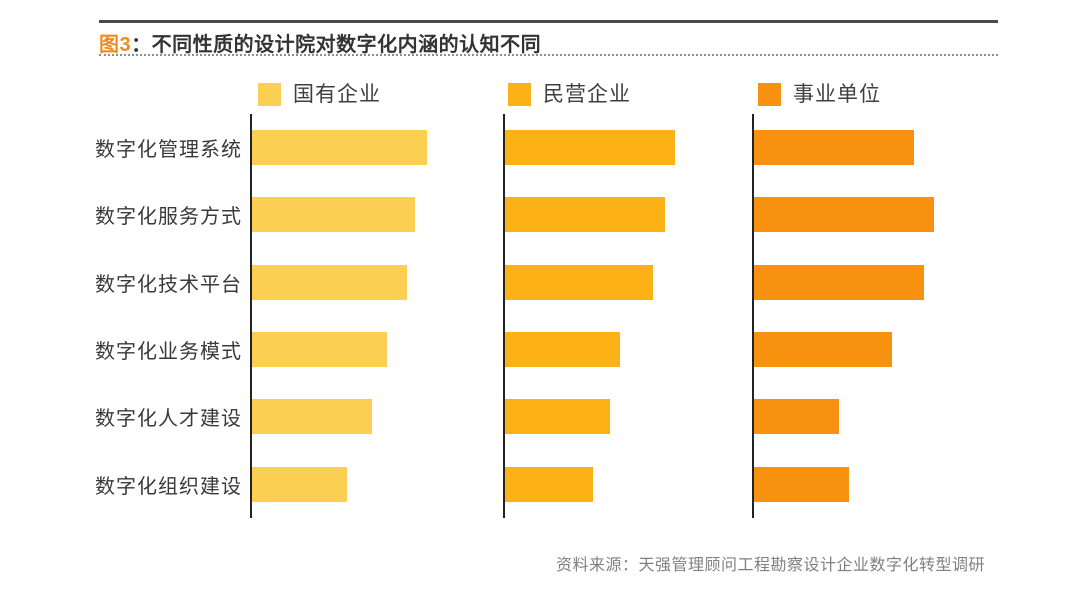 The height and width of the screenshot is (607, 1080). What do you see at coordinates (168, 150) in the screenshot?
I see `category-label: 数字化管理系统` at bounding box center [168, 150].